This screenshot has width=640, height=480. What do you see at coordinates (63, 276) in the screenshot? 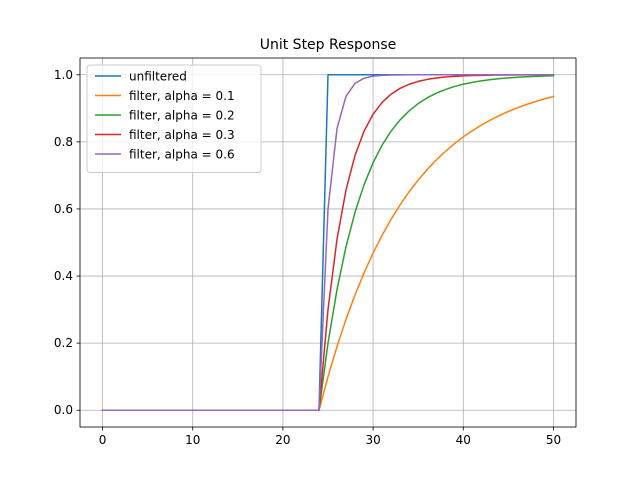
I see `y-tick-label: 0.4` at bounding box center [63, 276].